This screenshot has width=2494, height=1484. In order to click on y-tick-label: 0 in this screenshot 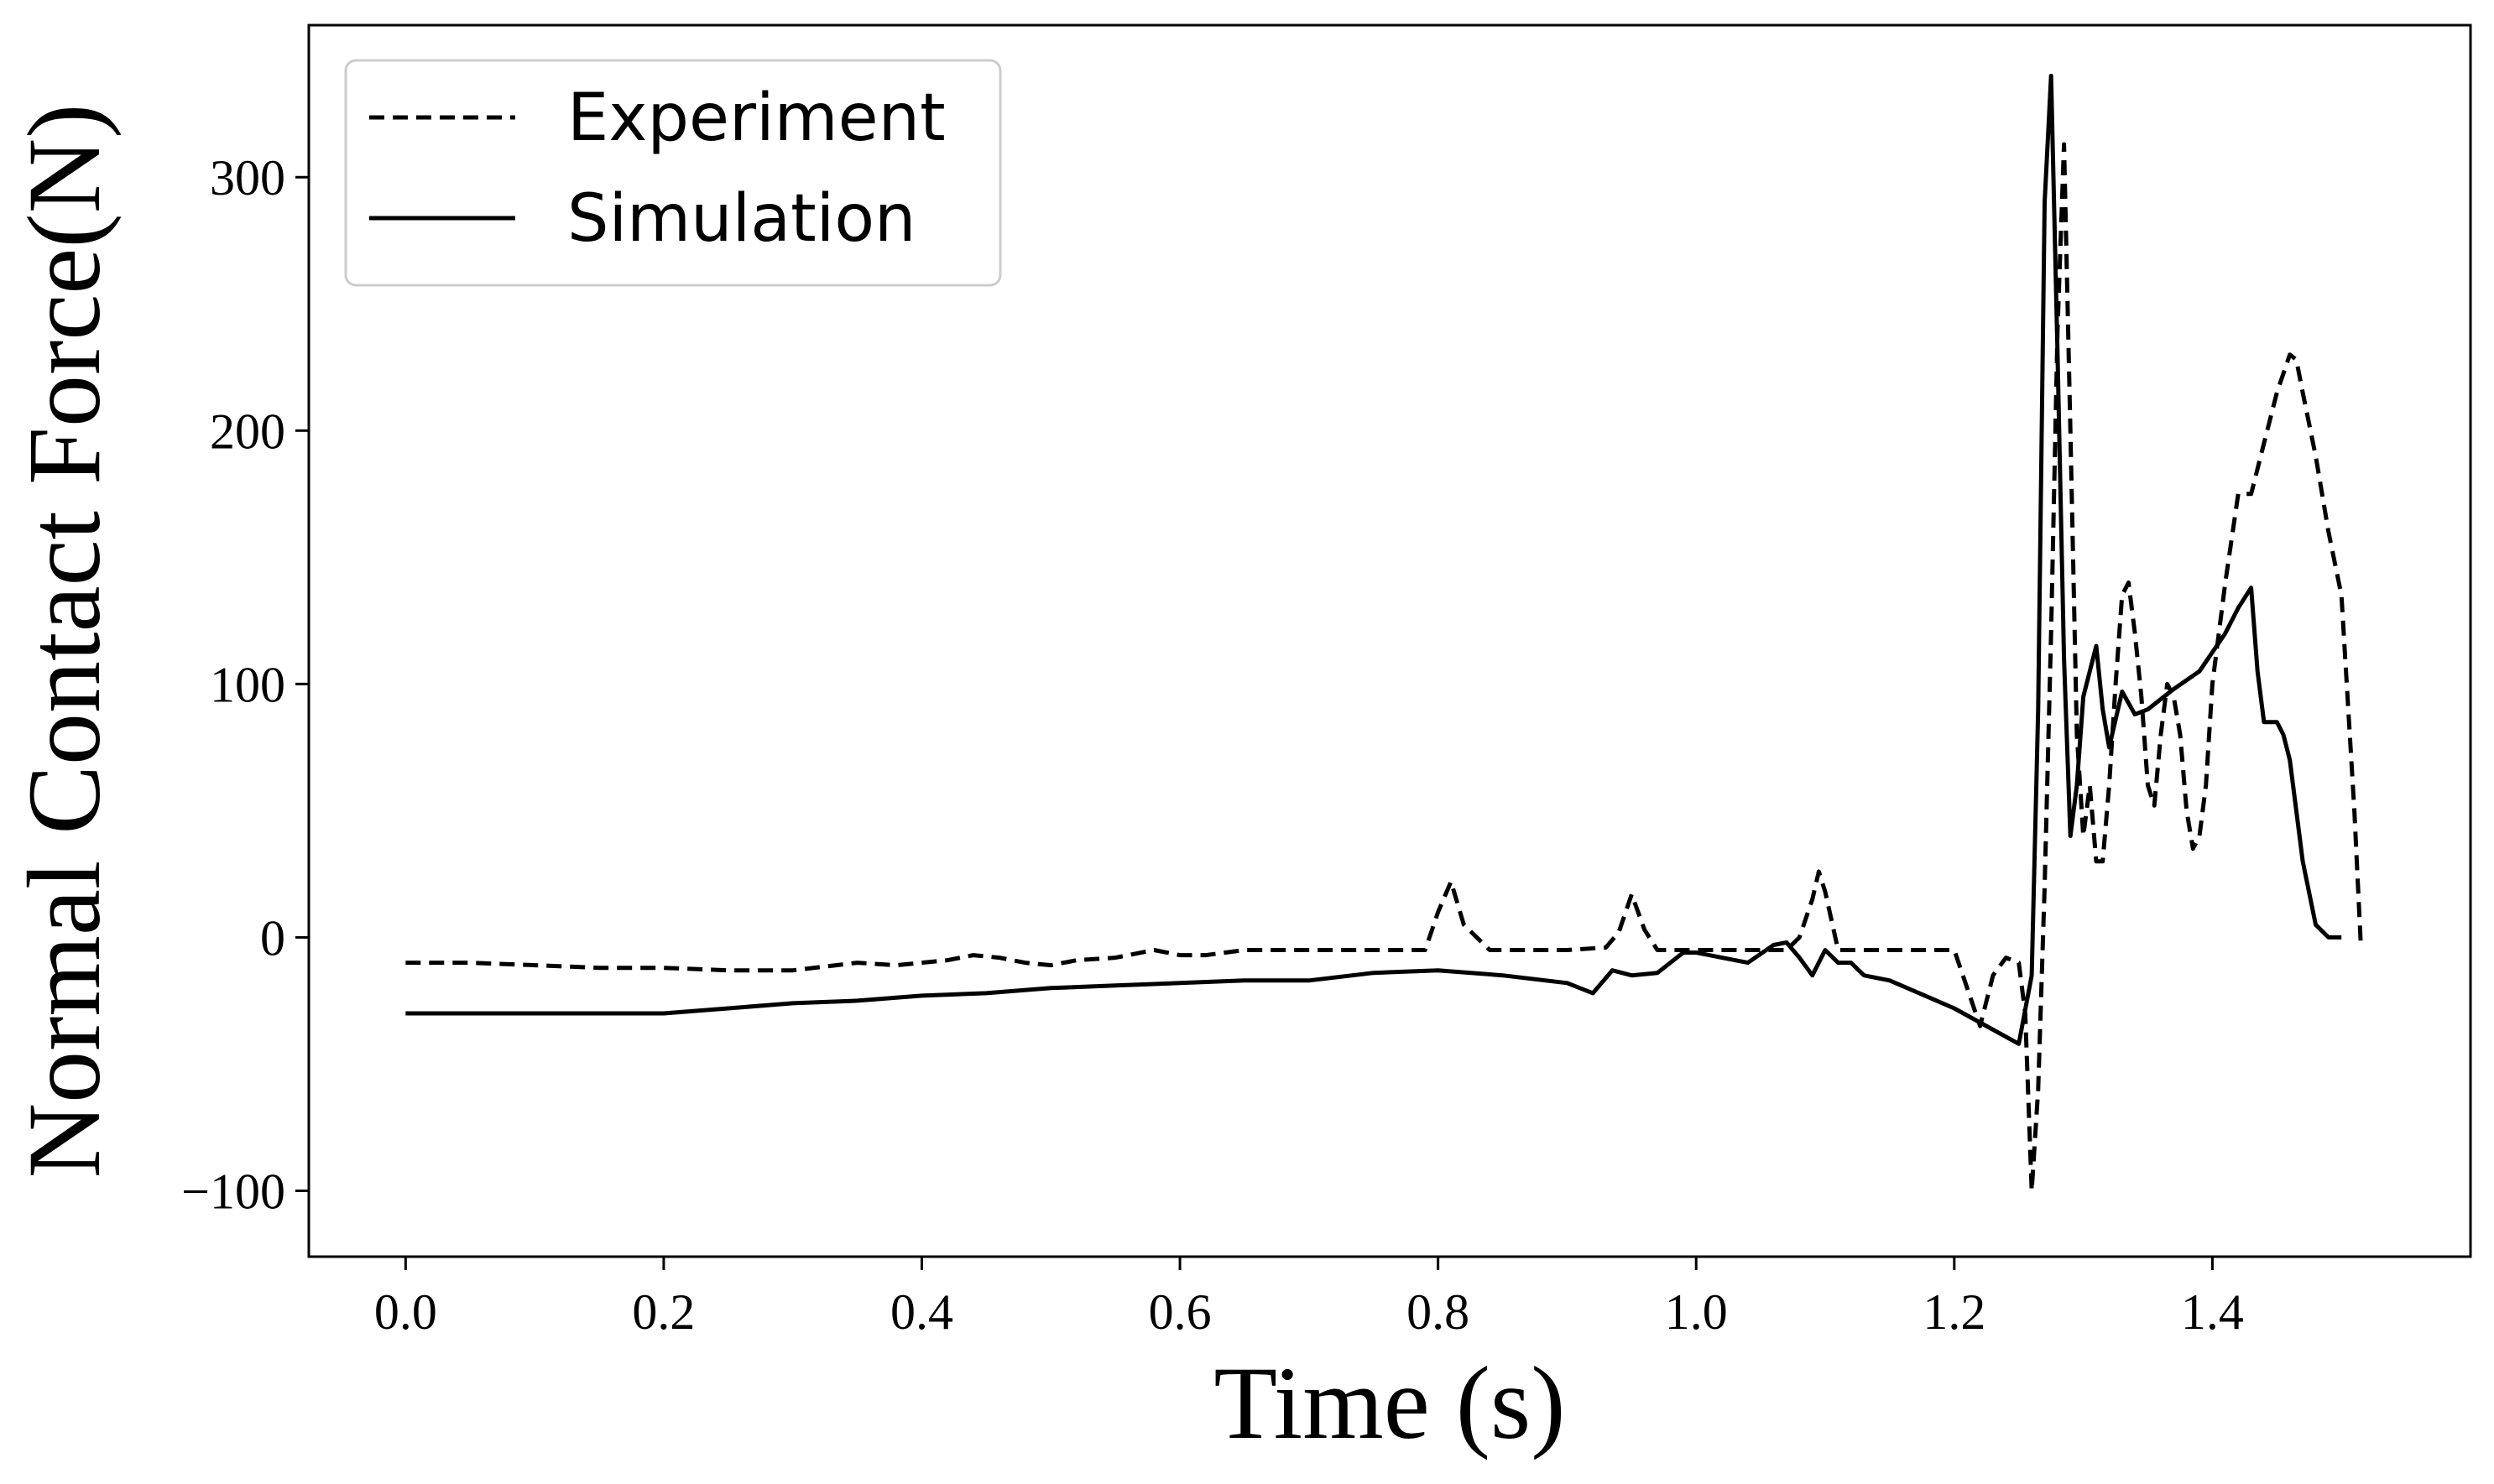, I will do `click(272, 938)`.